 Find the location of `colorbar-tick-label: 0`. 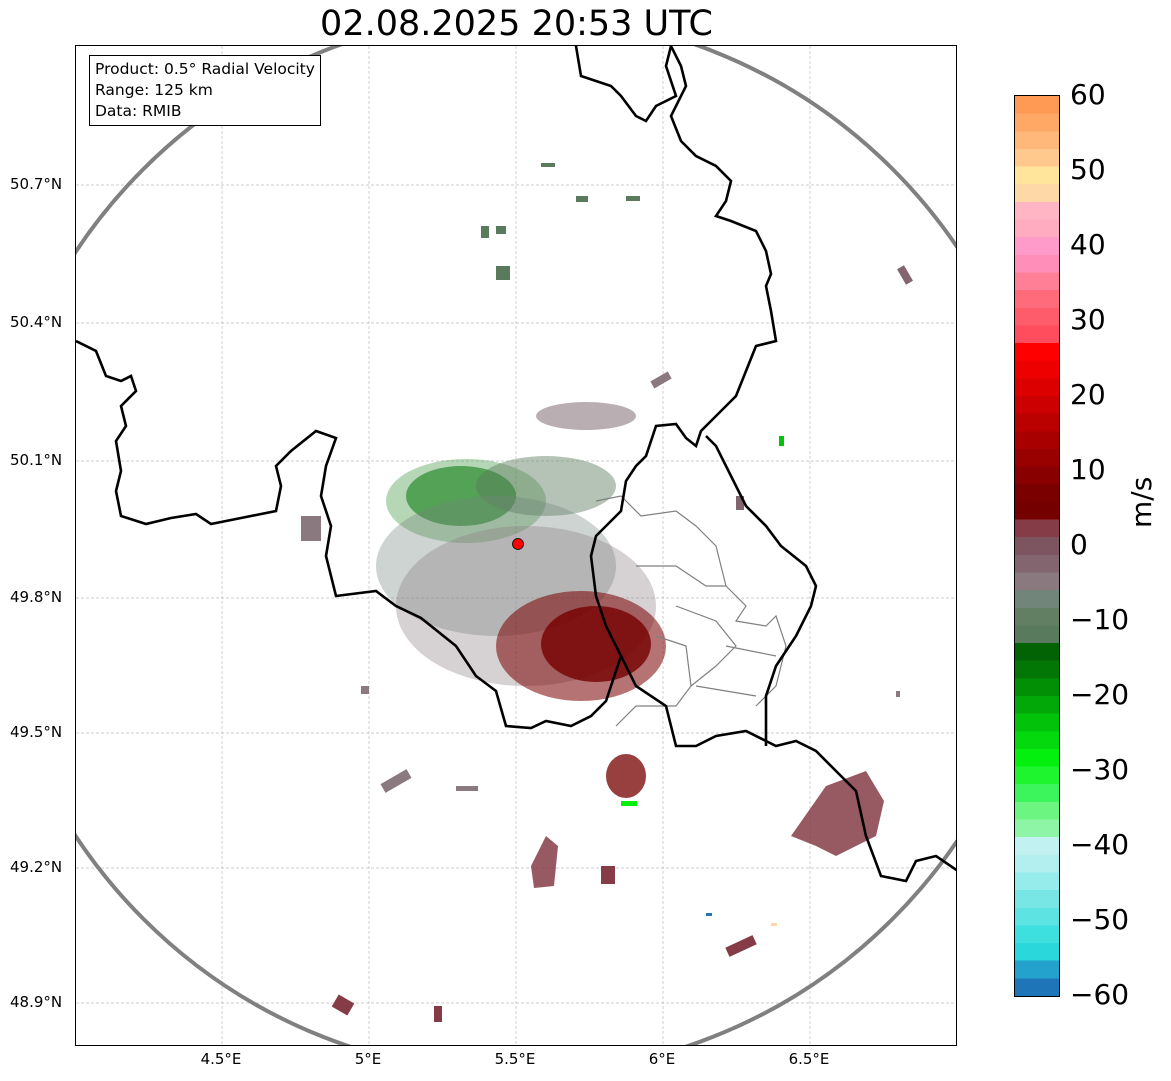

colorbar-tick-label: 0 is located at coordinates (1079, 544).